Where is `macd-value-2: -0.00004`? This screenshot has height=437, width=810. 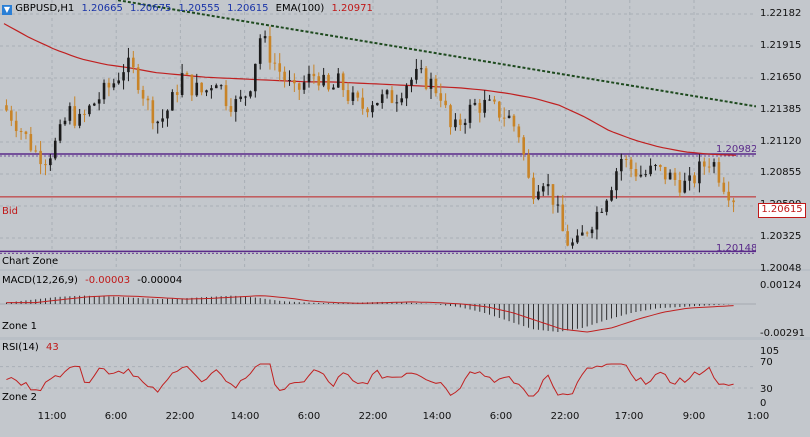
macd-value-2: -0.00004 is located at coordinates (160, 280).